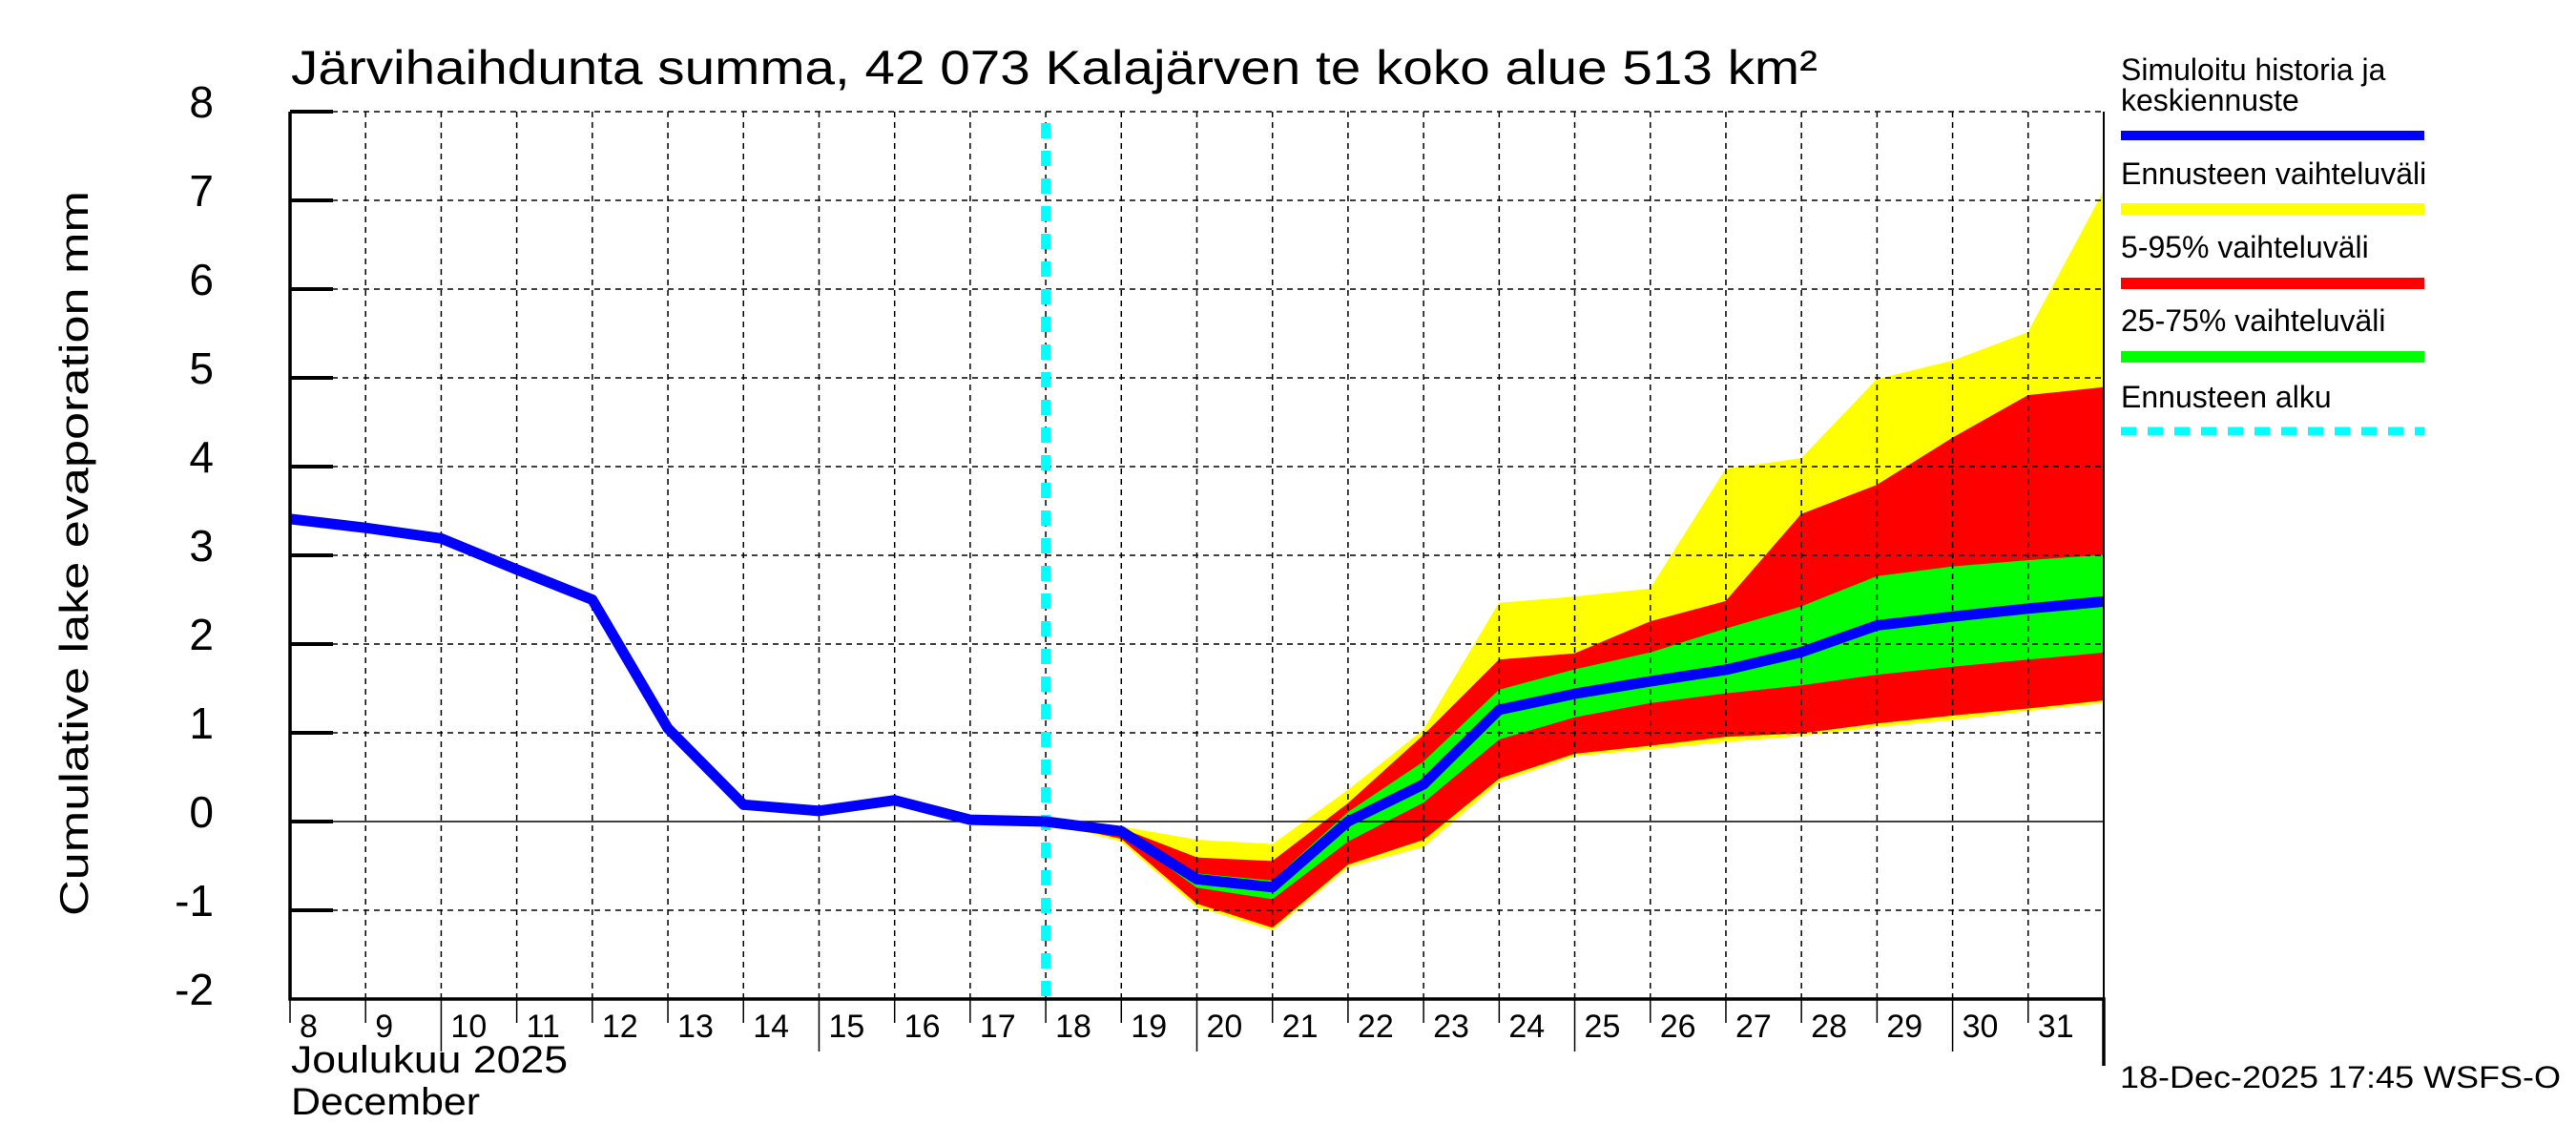 The image size is (2576, 1145). What do you see at coordinates (1829, 1027) in the screenshot?
I see `x-tick-label: 28` at bounding box center [1829, 1027].